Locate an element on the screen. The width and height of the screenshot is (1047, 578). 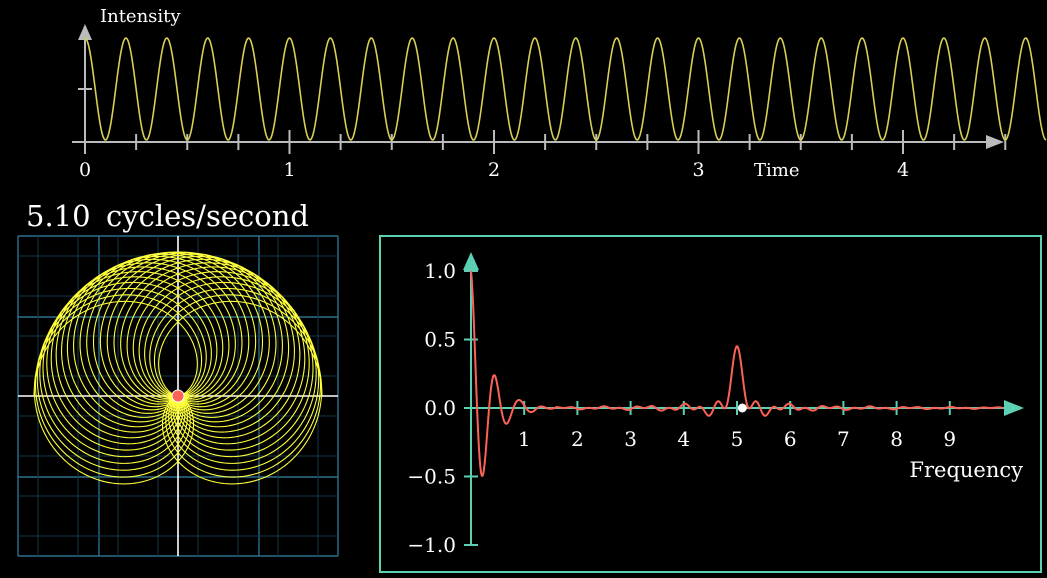
freq-x-tick-label: 9 is located at coordinates (949, 439).